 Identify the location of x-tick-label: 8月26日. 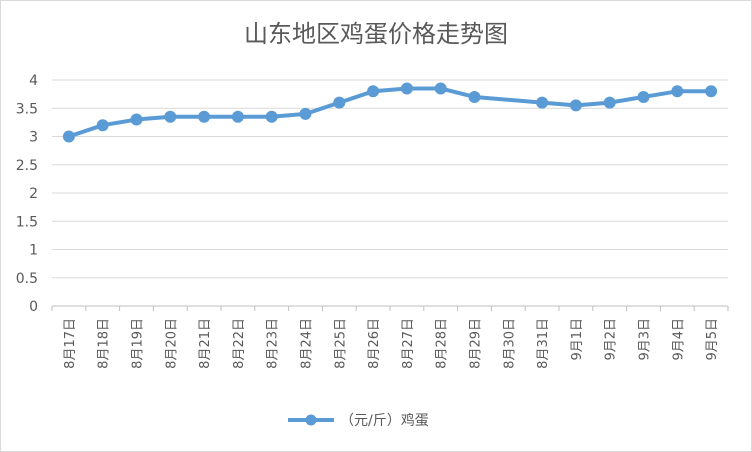
(374, 343).